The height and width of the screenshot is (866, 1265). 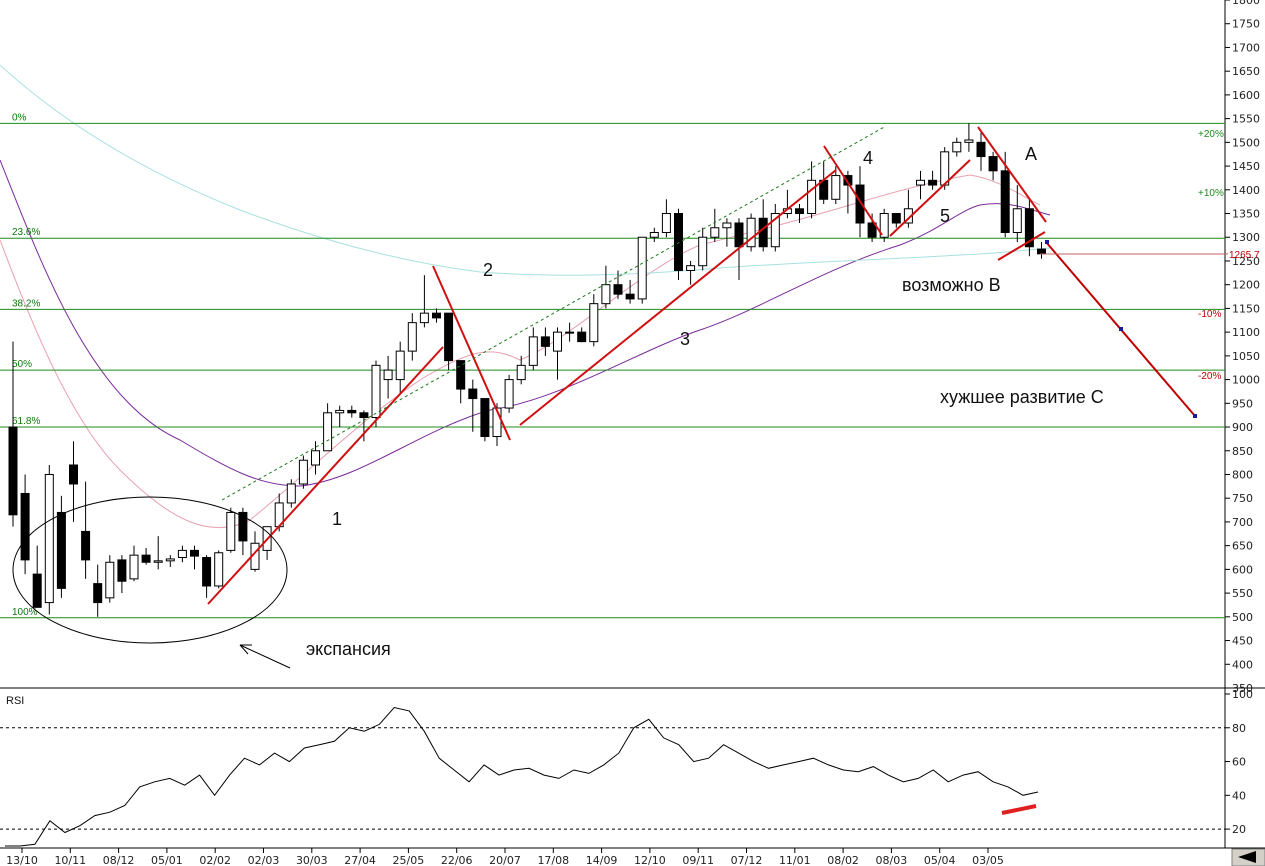 What do you see at coordinates (1246, 71) in the screenshot?
I see `price-tick-label: 1650` at bounding box center [1246, 71].